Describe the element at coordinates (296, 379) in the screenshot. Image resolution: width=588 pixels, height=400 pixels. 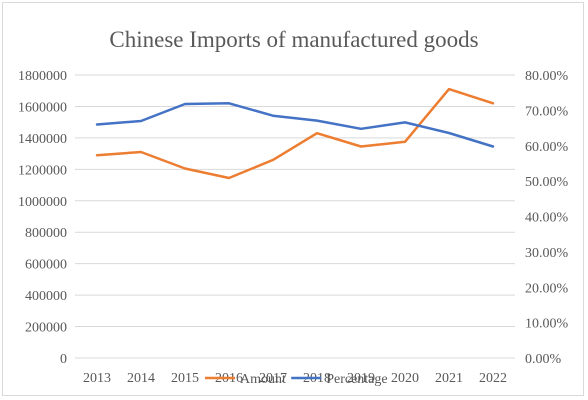
I see `legend: Amount Percentage` at that location.